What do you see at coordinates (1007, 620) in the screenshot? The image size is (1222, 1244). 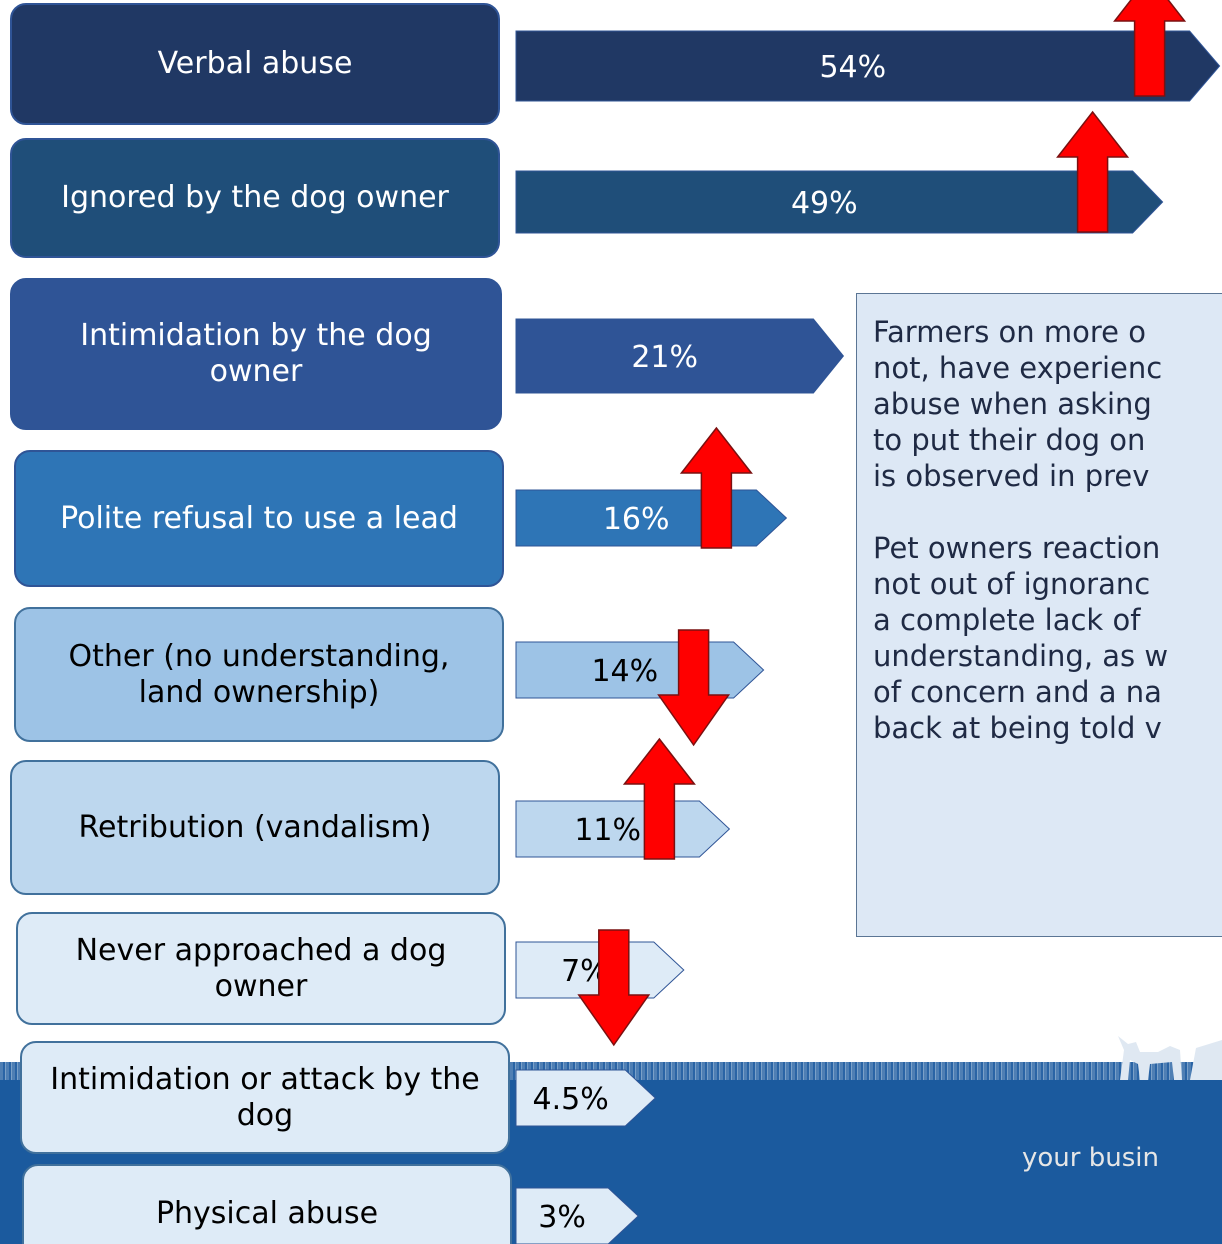 I see `annotation-line: a complete lack of` at bounding box center [1007, 620].